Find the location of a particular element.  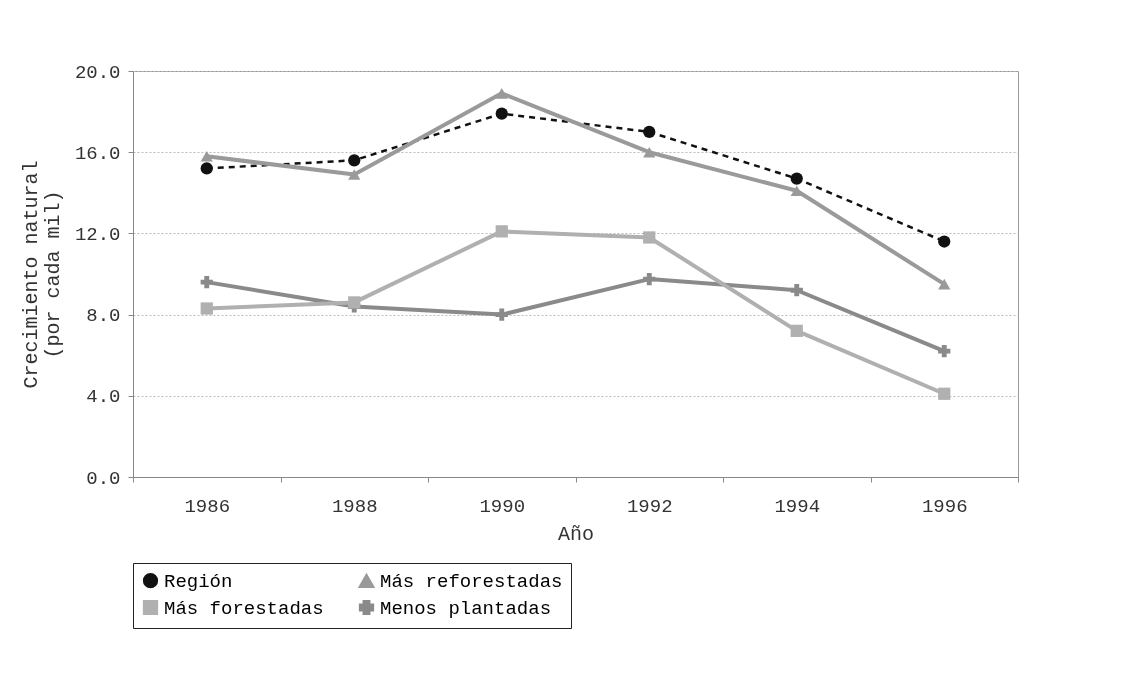

x-axis-title: Año is located at coordinates (576, 534).